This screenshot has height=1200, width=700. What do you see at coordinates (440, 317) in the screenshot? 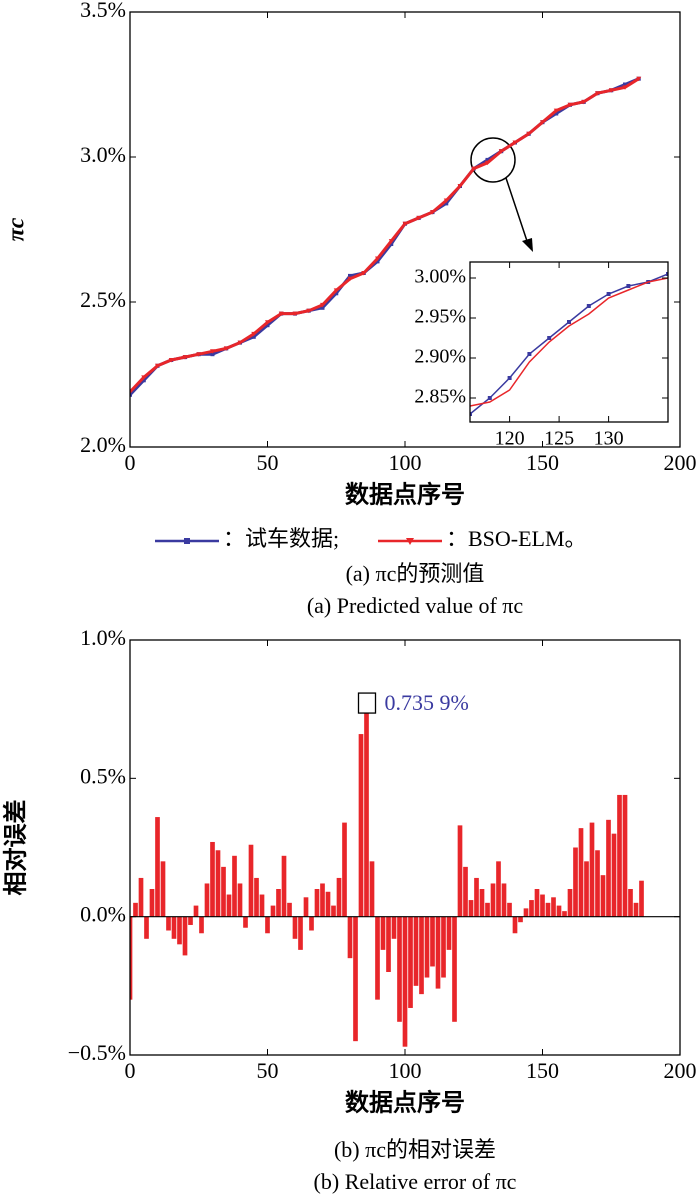
I see `y-tick-label: 2.95%` at bounding box center [440, 317].